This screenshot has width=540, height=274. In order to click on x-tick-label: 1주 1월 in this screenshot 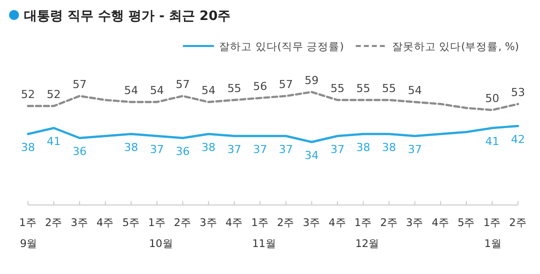, I will do `click(492, 233)`.